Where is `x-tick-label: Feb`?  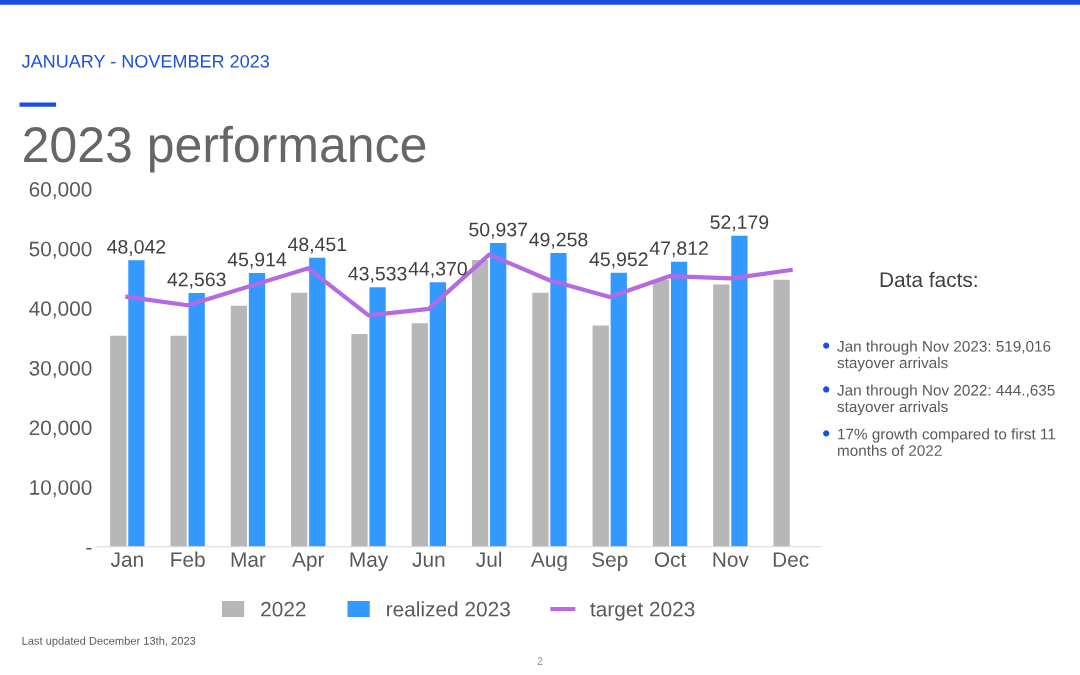
x-tick-label: Feb is located at coordinates (188, 559).